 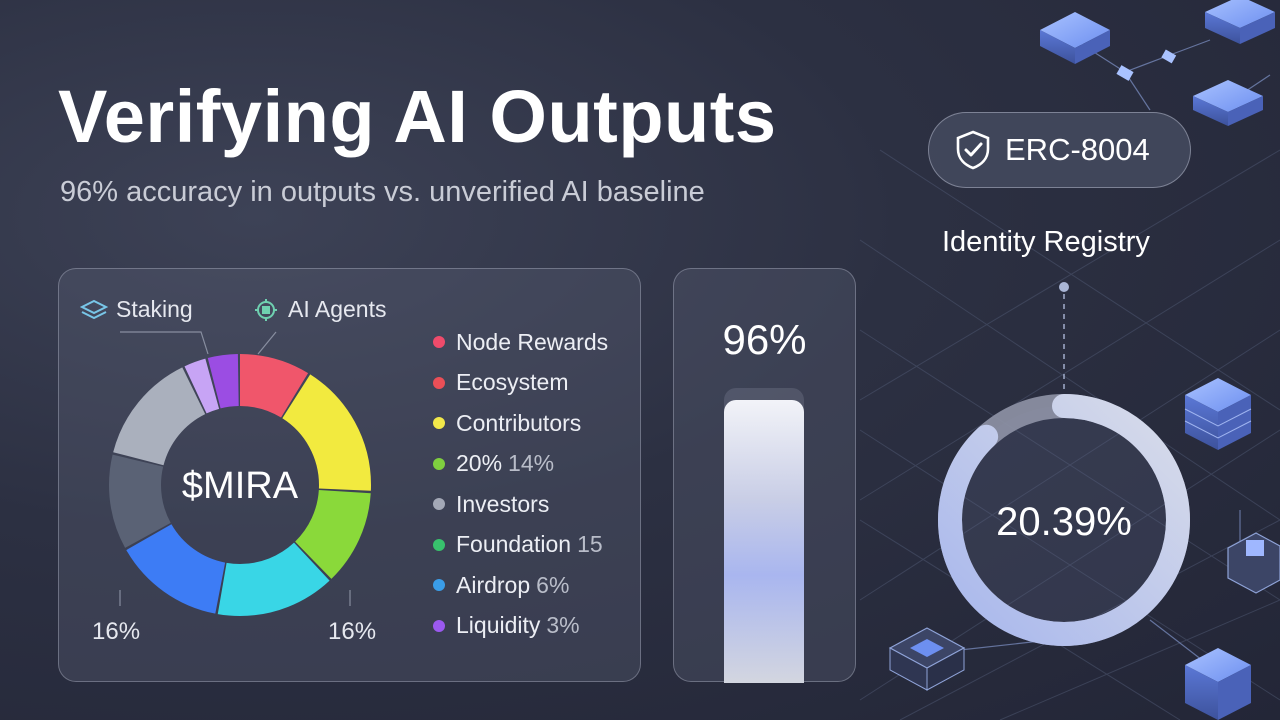 I want to click on legend-label: Airdrop, so click(x=493, y=584).